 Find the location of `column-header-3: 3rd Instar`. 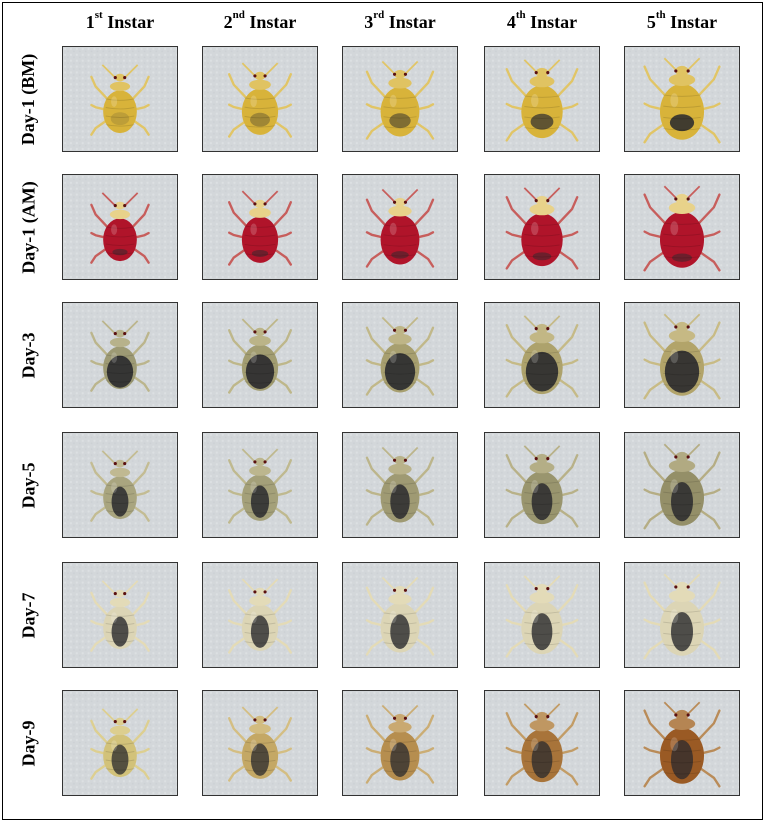

column-header-3: 3rd Instar is located at coordinates (400, 23).